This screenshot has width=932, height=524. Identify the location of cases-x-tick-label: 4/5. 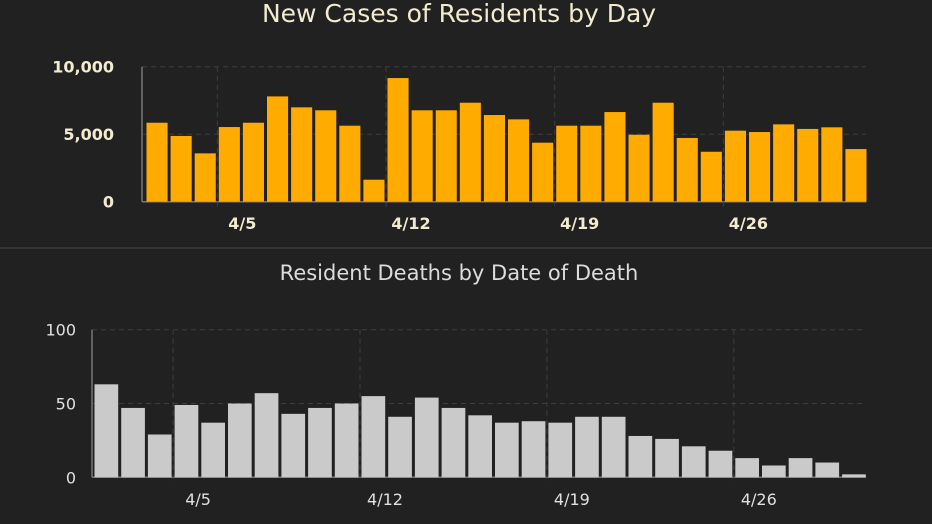
(242, 223).